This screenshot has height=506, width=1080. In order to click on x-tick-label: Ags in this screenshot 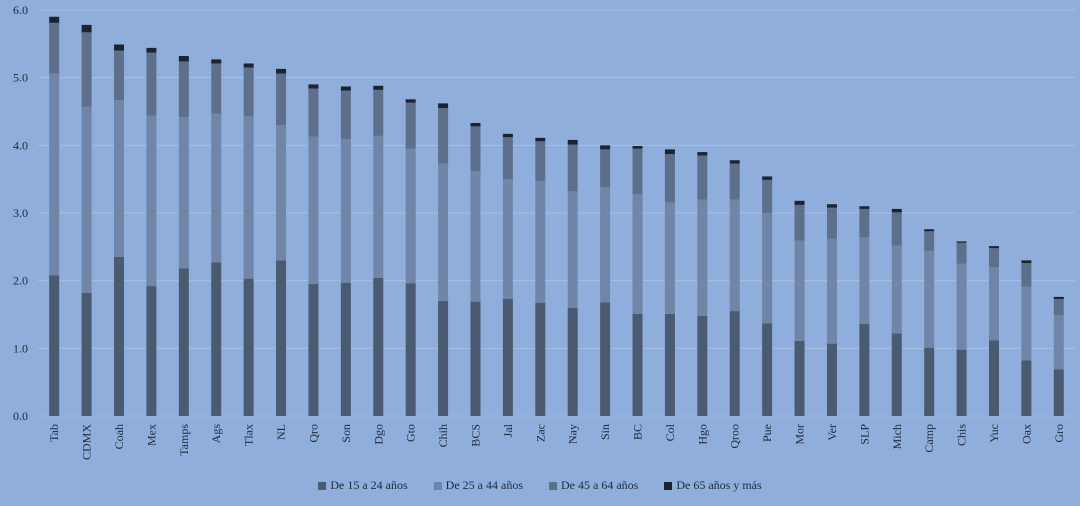, I will do `click(216, 434)`.